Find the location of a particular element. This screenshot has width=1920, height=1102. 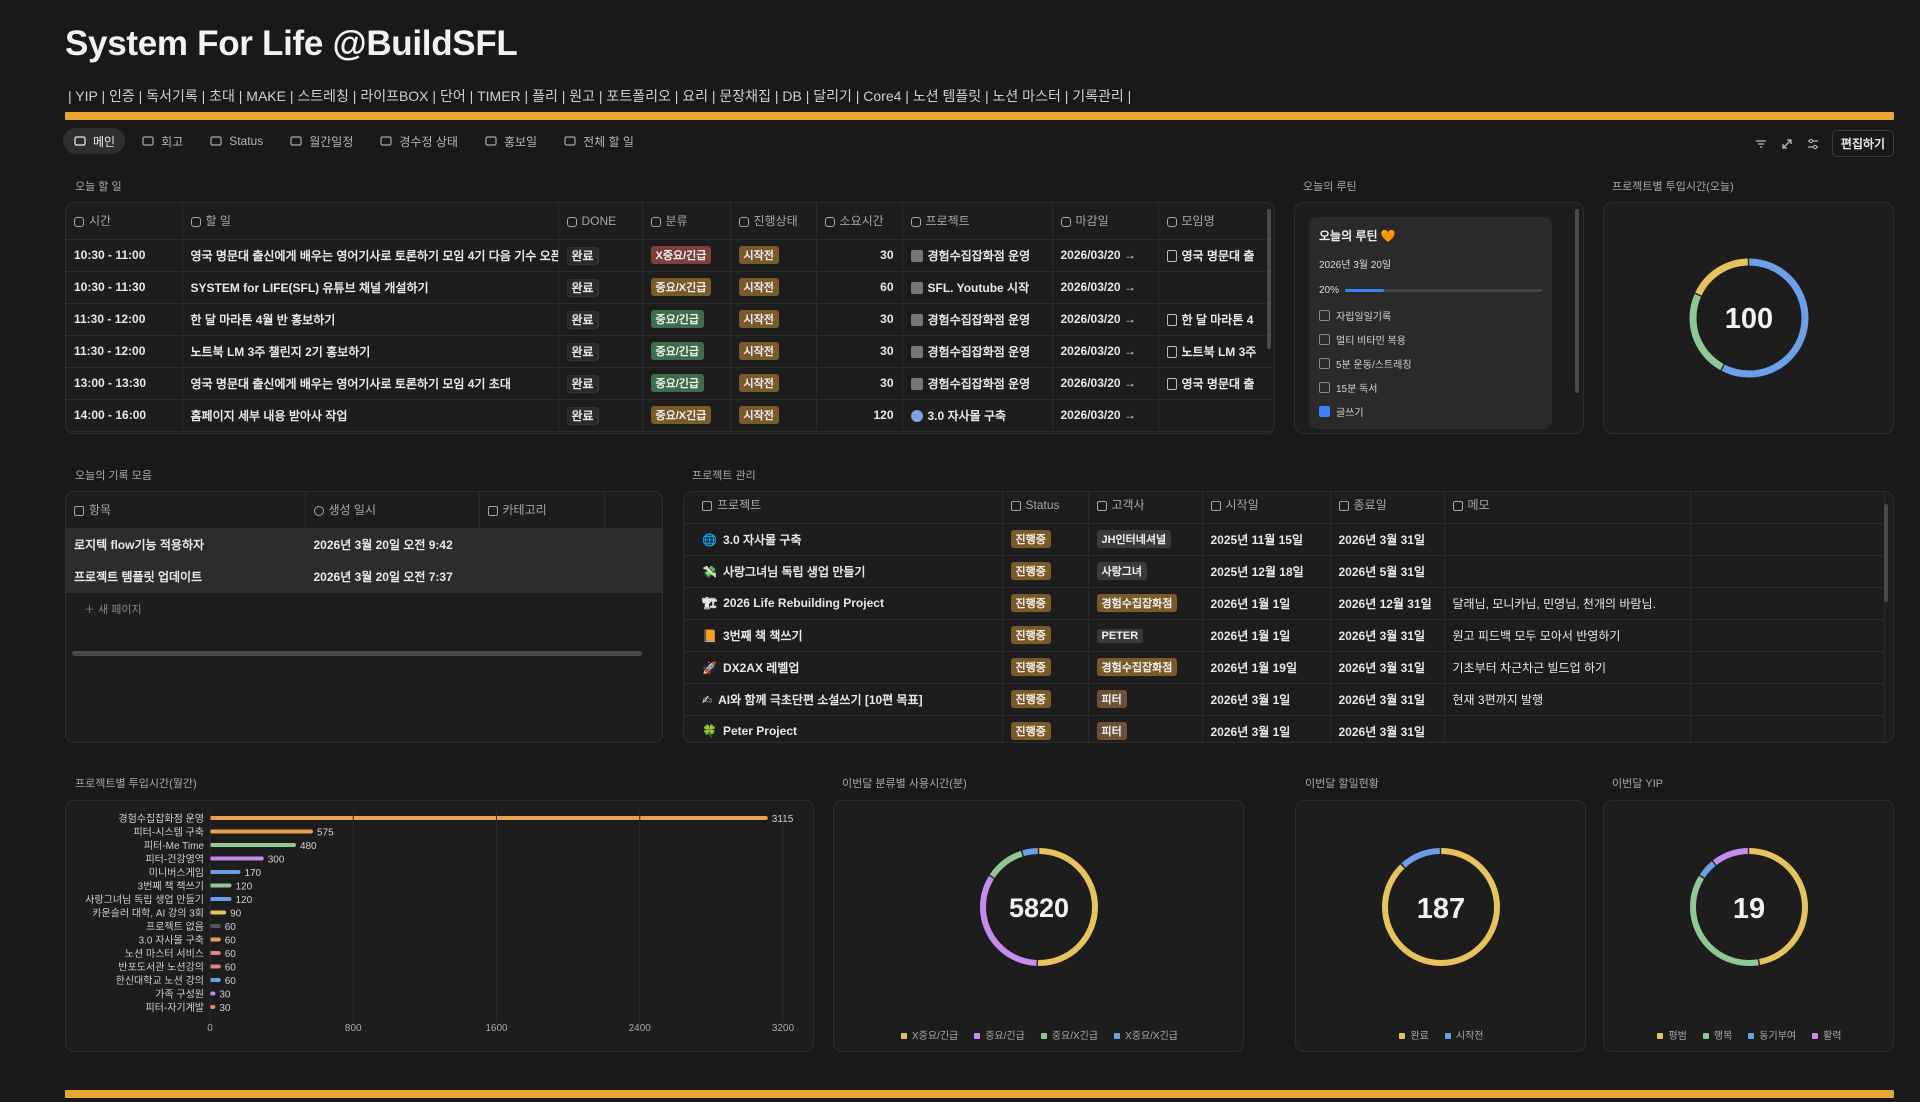

routine-item: 글쓰기 is located at coordinates (1430, 411).